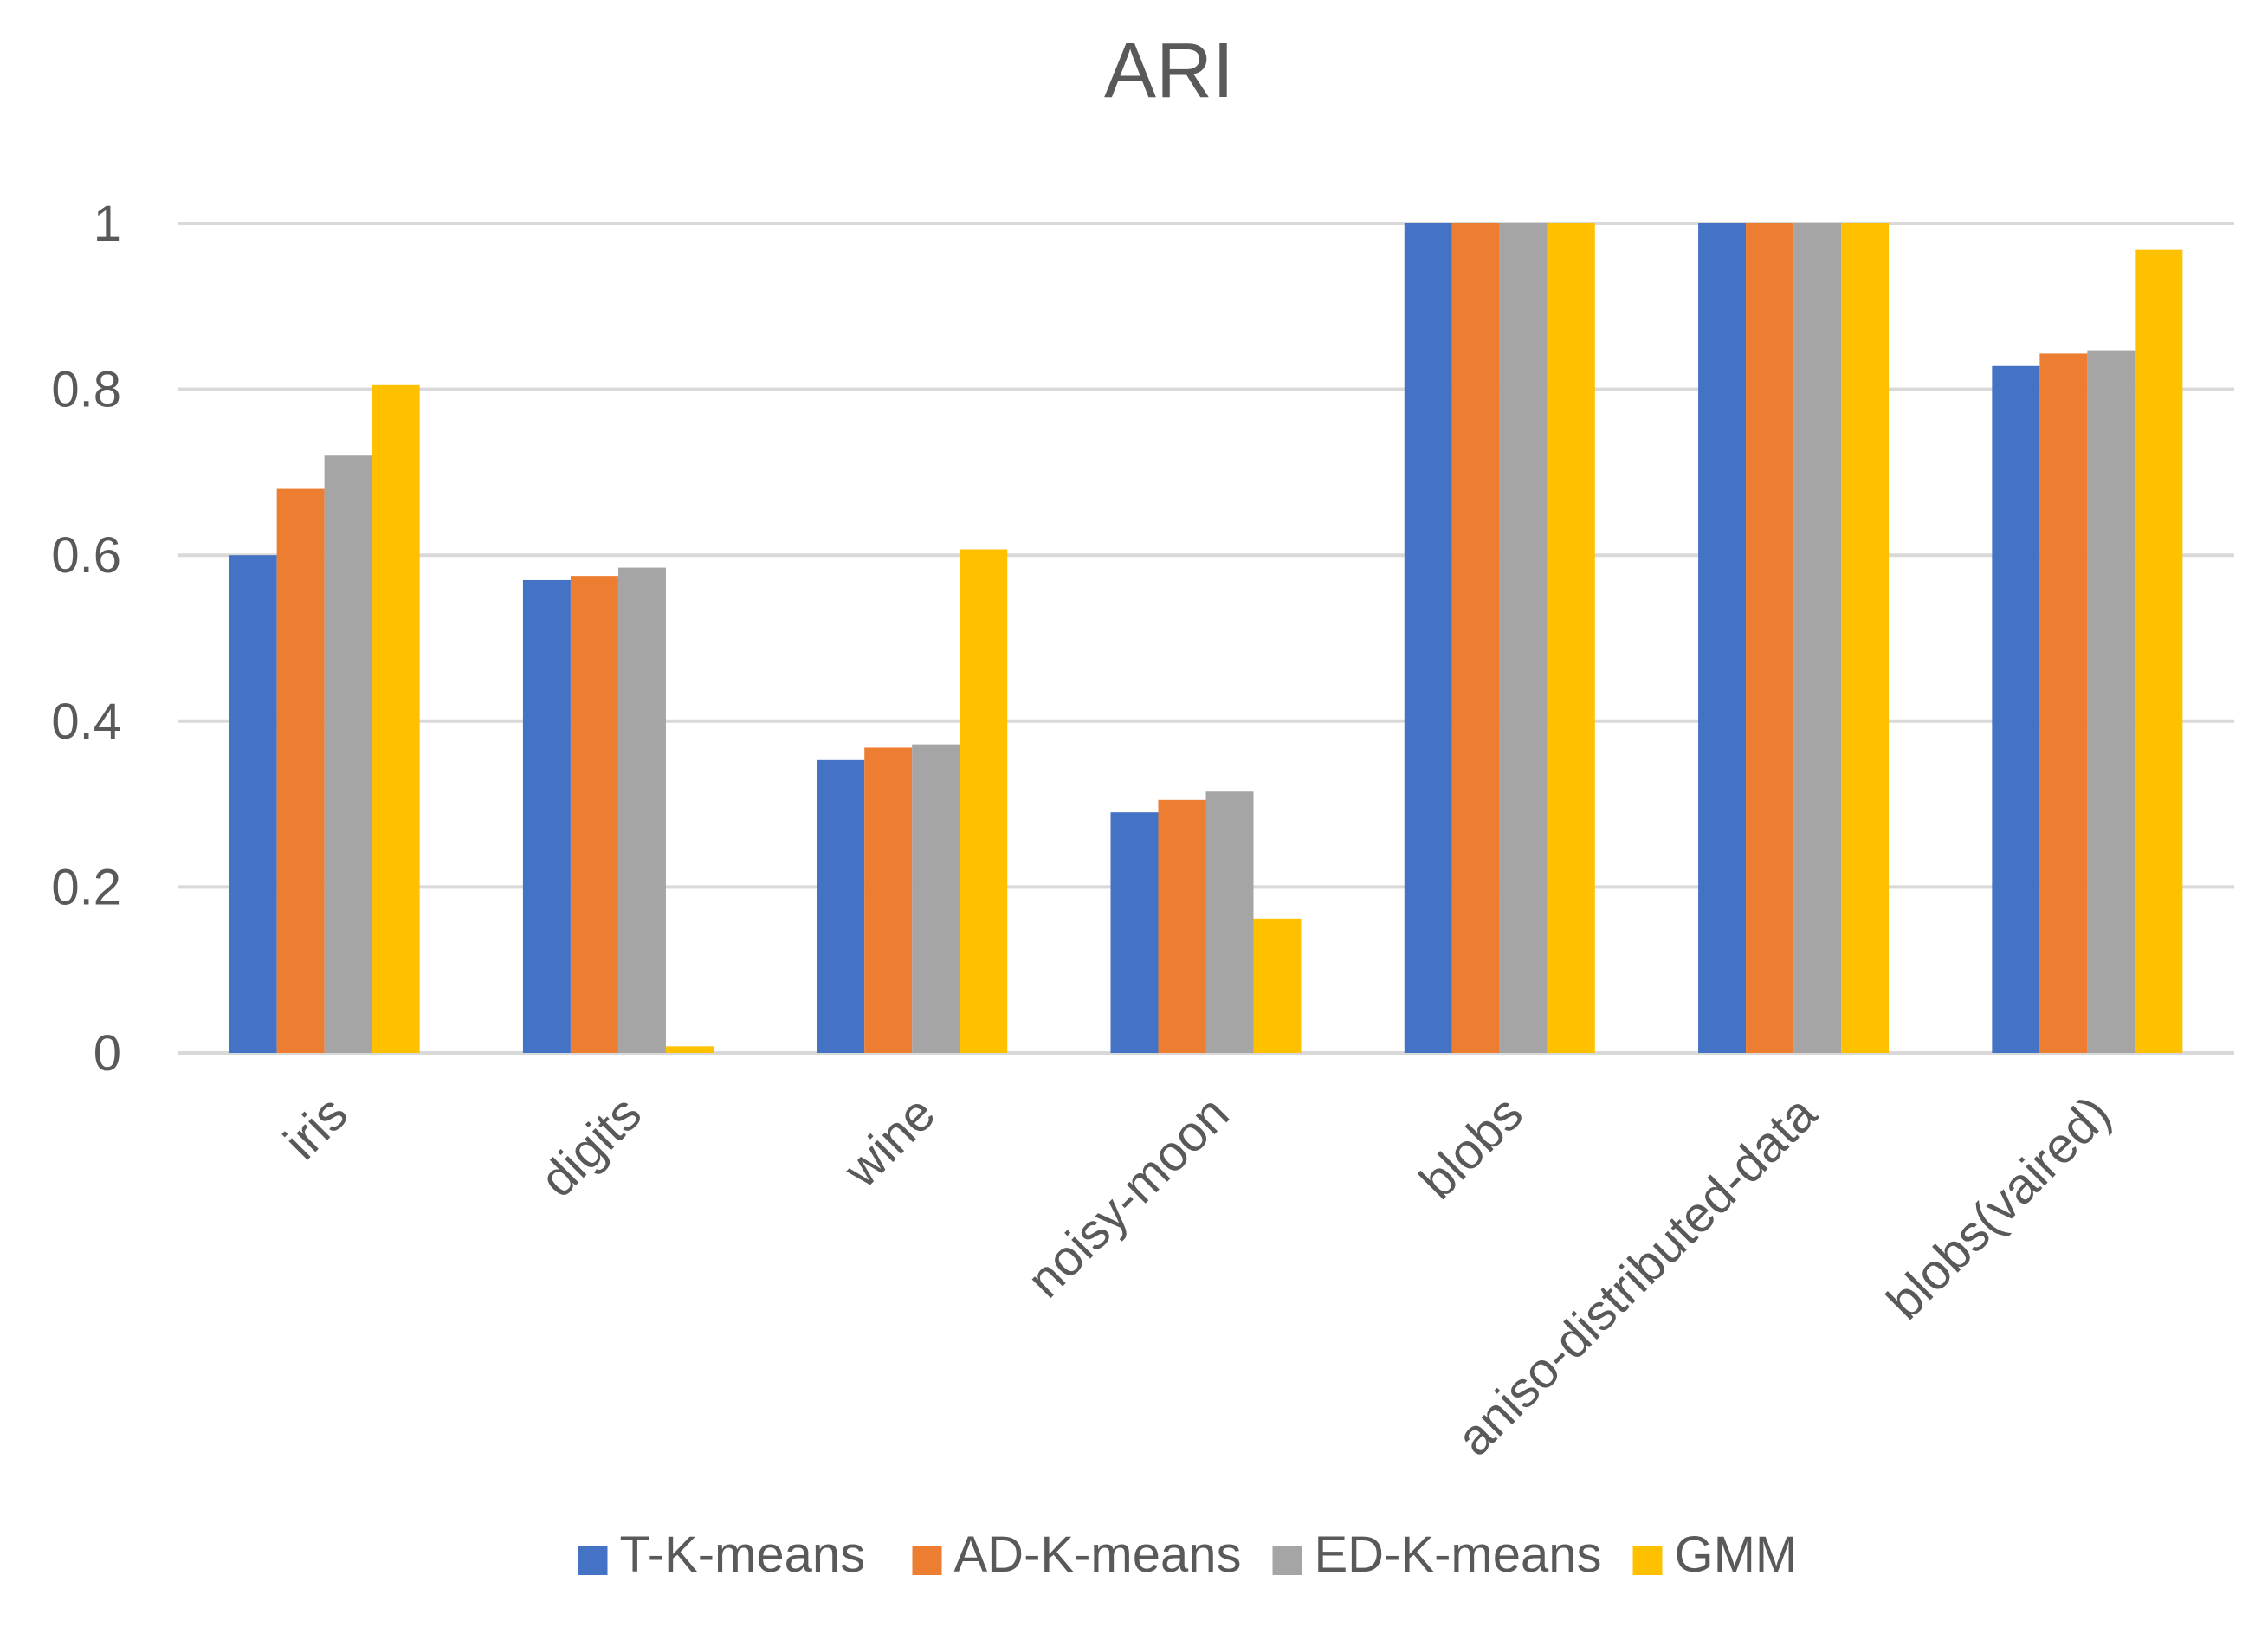 The height and width of the screenshot is (1627, 2268). I want to click on bar-ed-k-means-wine, so click(936, 898).